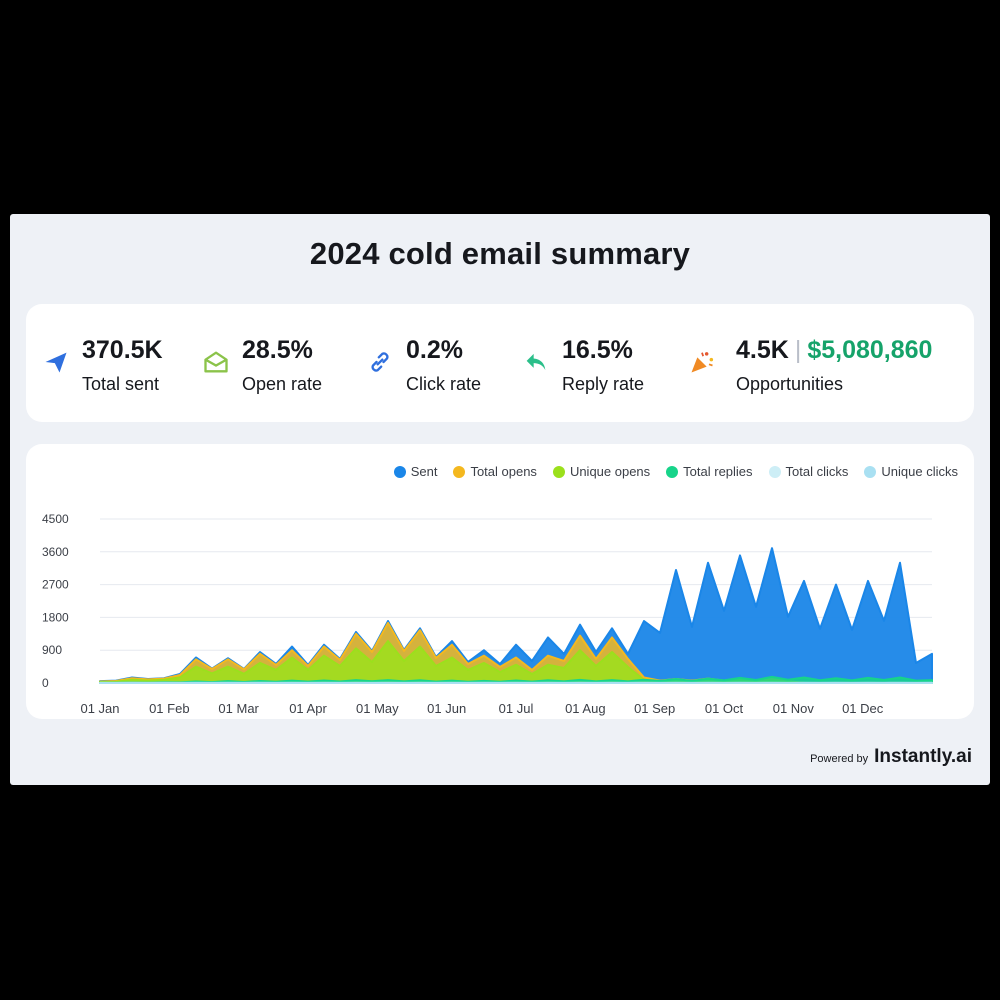  Describe the element at coordinates (702, 362) in the screenshot. I see `party-popper-icon` at that location.